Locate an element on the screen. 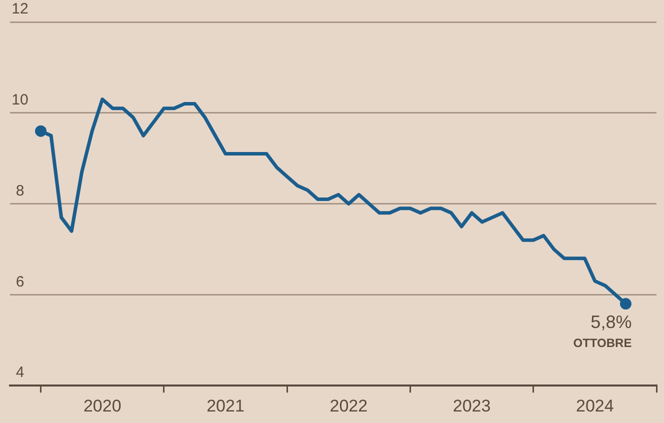 Image resolution: width=664 pixels, height=423 pixels. x-tick-label: 2023 is located at coordinates (471, 406).